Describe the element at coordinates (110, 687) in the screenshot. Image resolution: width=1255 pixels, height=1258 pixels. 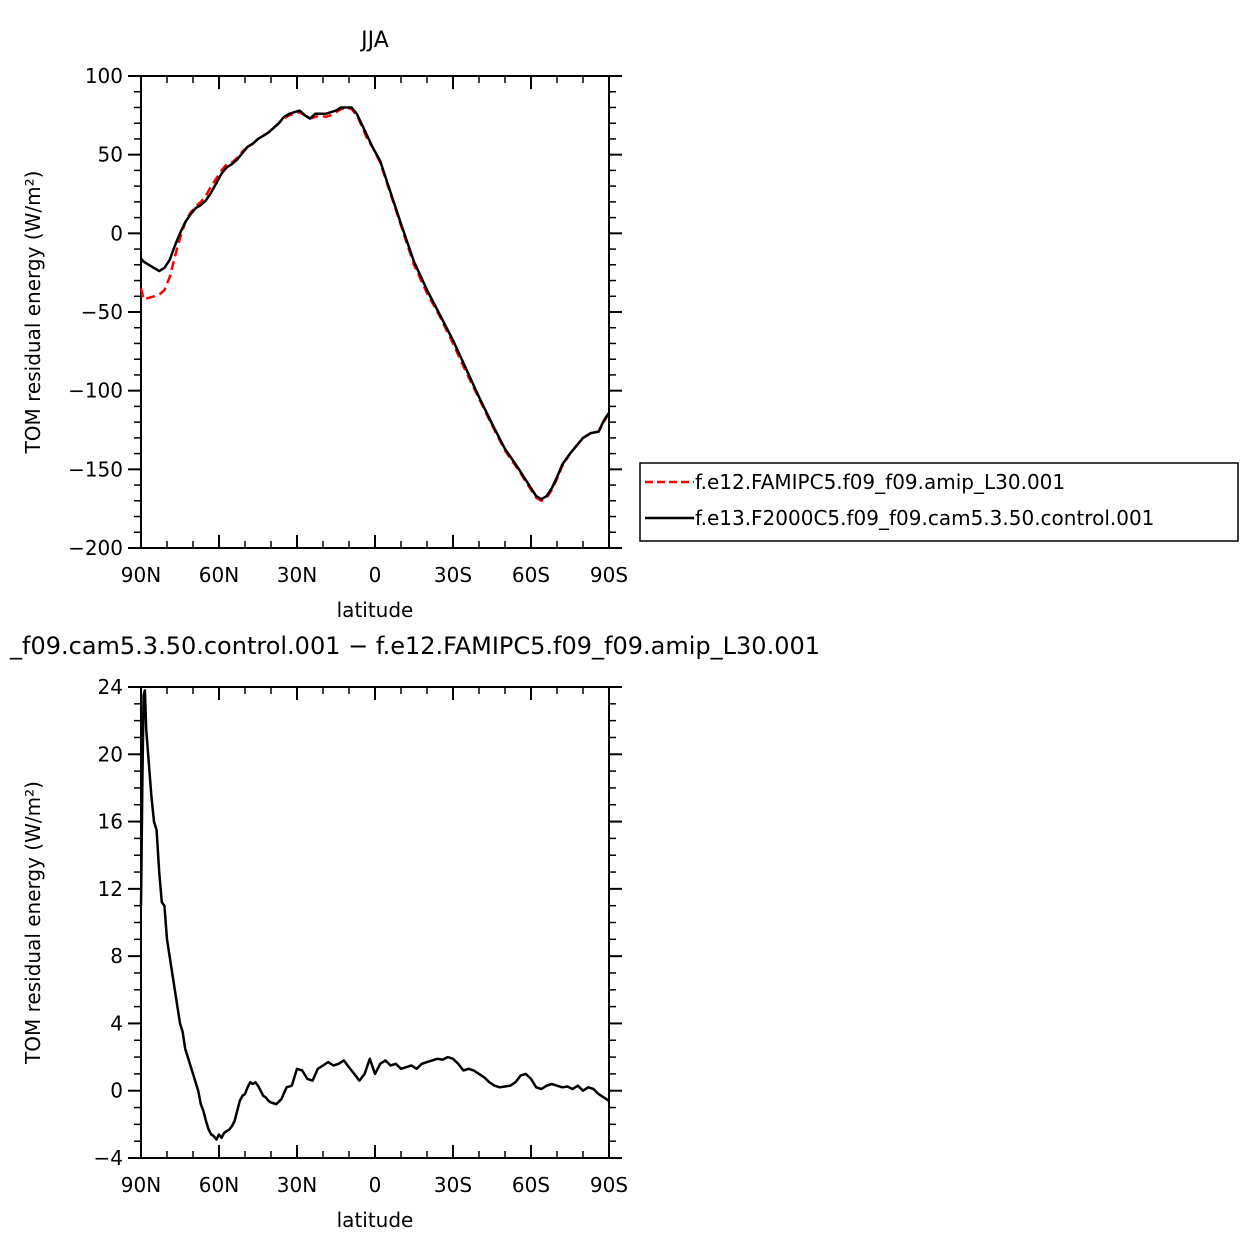
I see `y-tick-label: 24` at that location.